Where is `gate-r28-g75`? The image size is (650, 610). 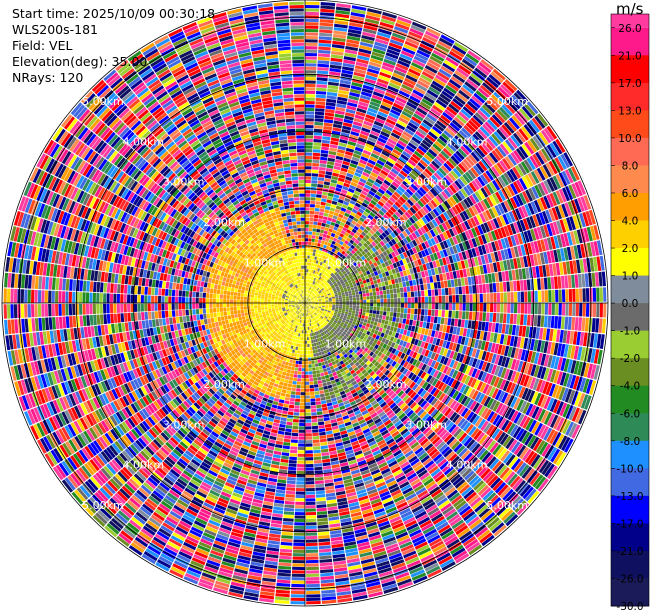
gate-r28-g75 is located at coordinates (562, 282).